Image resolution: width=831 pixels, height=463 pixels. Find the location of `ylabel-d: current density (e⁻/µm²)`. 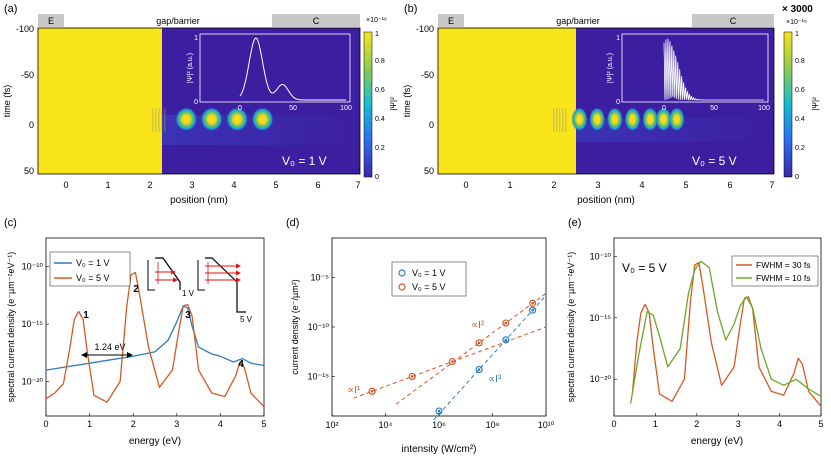

ylabel-d: current density (e⁻/µm²) is located at coordinates (295, 326).